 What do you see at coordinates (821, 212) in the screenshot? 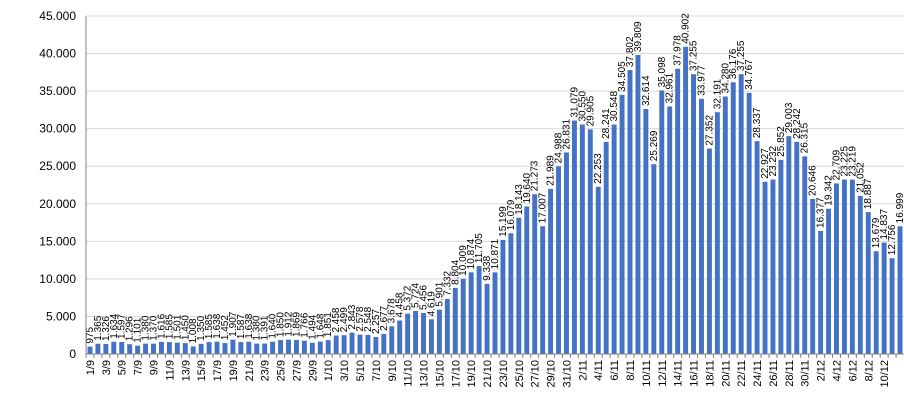
I see `data-label: 16.377` at bounding box center [821, 212].